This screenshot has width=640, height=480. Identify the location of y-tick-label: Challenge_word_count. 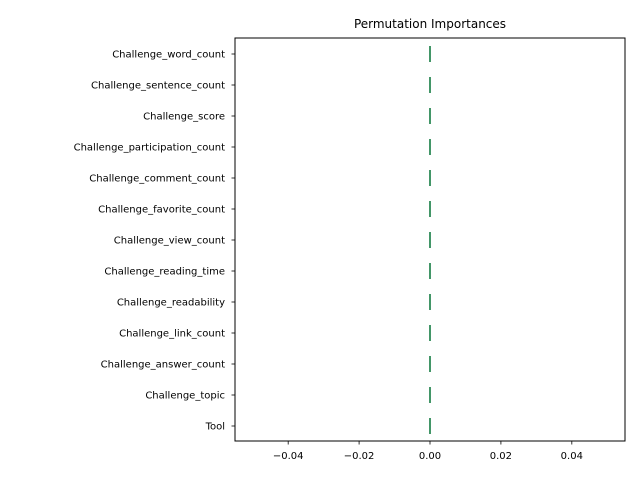
(168, 55).